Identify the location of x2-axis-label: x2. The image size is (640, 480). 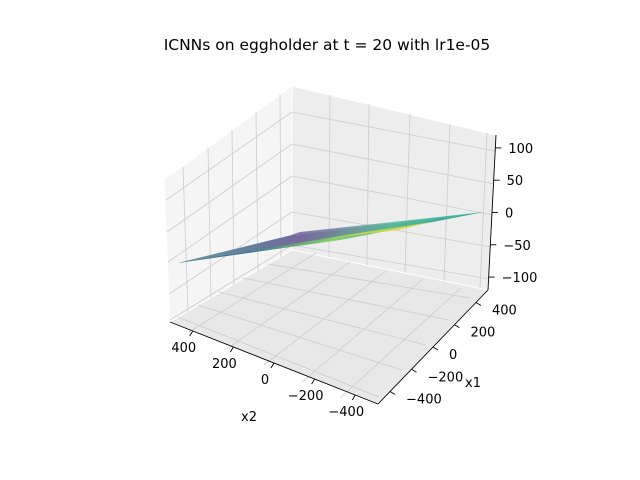
(249, 417).